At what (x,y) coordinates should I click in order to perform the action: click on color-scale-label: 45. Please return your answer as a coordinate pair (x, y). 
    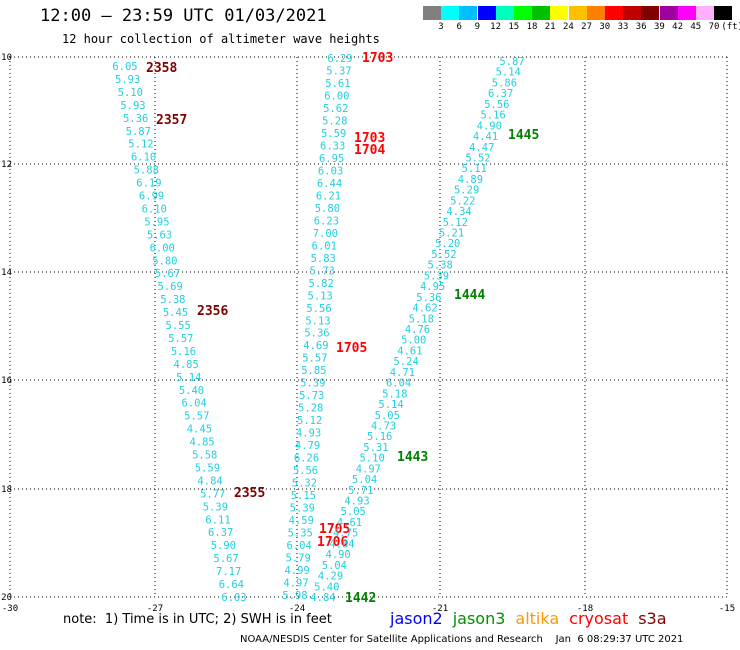
    Looking at the image, I should click on (696, 27).